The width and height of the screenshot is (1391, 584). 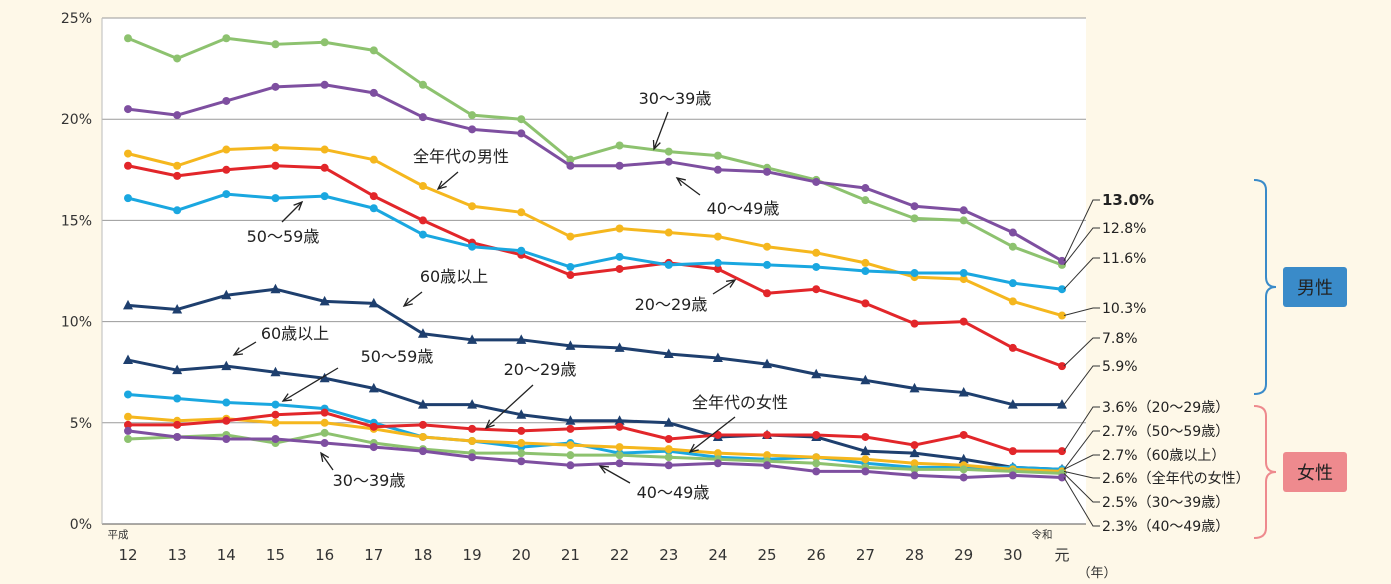 What do you see at coordinates (397, 356) in the screenshot?
I see `series-label: 50〜59歳` at bounding box center [397, 356].